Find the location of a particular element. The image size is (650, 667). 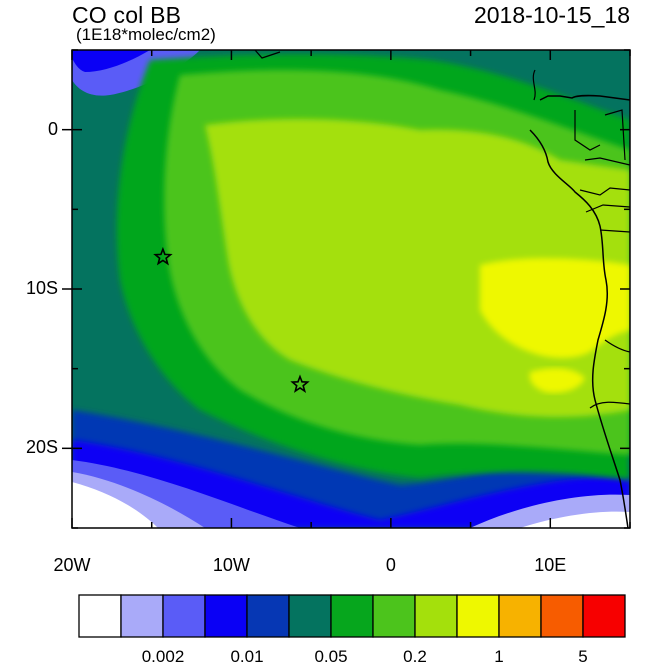

lat-label: 0 is located at coordinates (52, 128).